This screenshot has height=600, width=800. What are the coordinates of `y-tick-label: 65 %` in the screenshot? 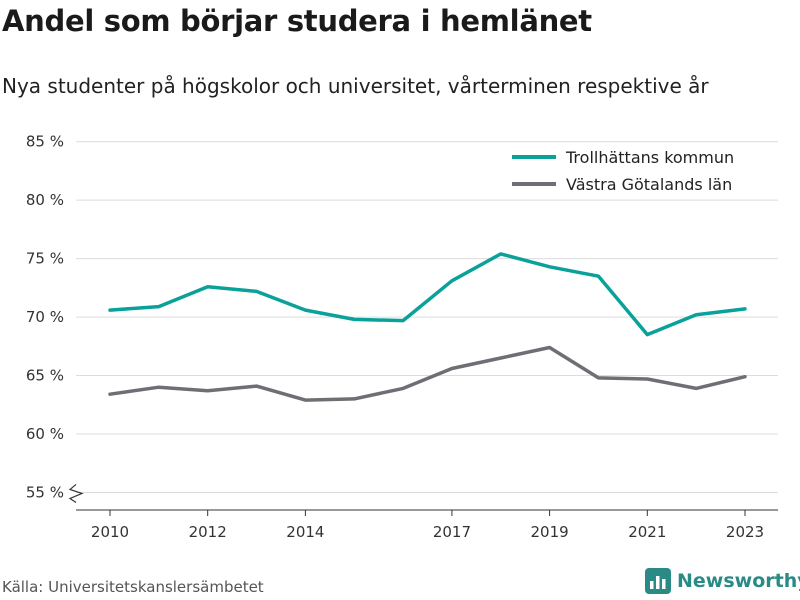 It's located at (45, 376).